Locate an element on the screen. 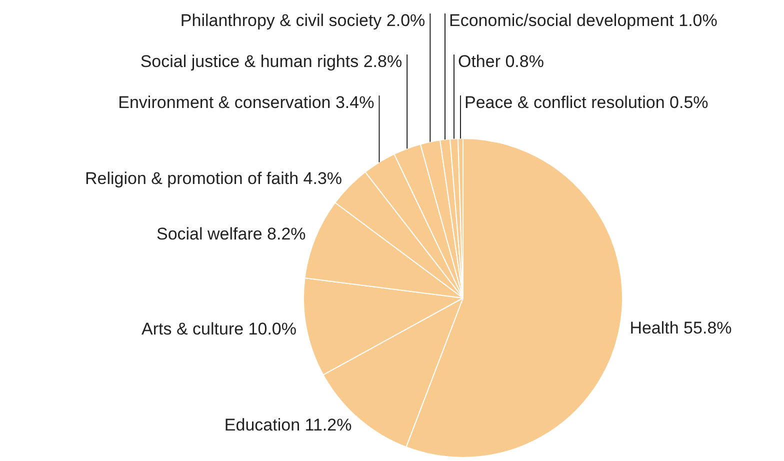  slice-label: Philanthropy & civil society 2.0% is located at coordinates (303, 20).